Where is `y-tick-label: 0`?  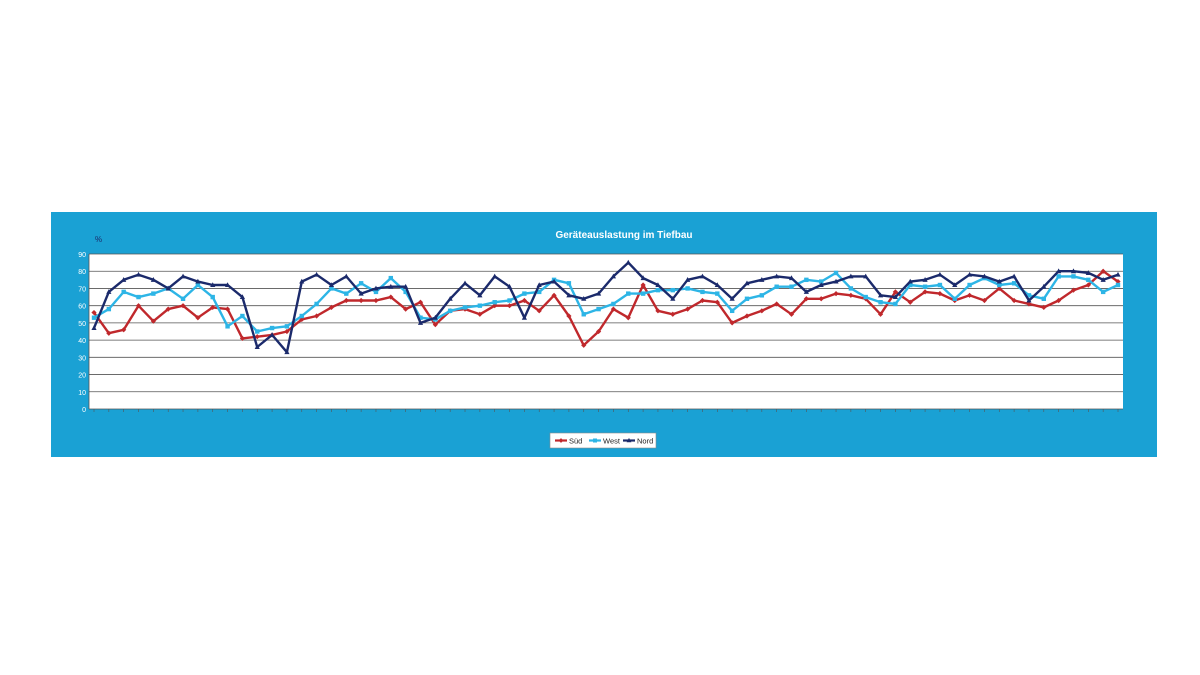
y-tick-label: 0 is located at coordinates (84, 410).